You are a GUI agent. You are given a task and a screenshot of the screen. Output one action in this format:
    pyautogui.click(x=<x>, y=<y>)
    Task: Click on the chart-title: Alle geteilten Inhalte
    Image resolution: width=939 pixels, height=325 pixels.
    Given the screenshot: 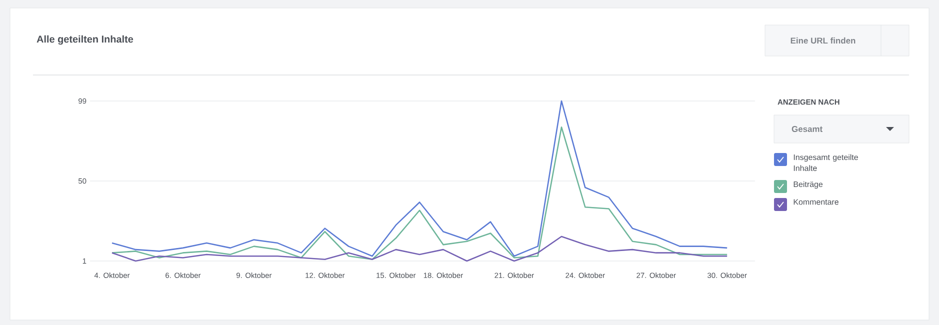 What is the action you would take?
    pyautogui.click(x=85, y=40)
    